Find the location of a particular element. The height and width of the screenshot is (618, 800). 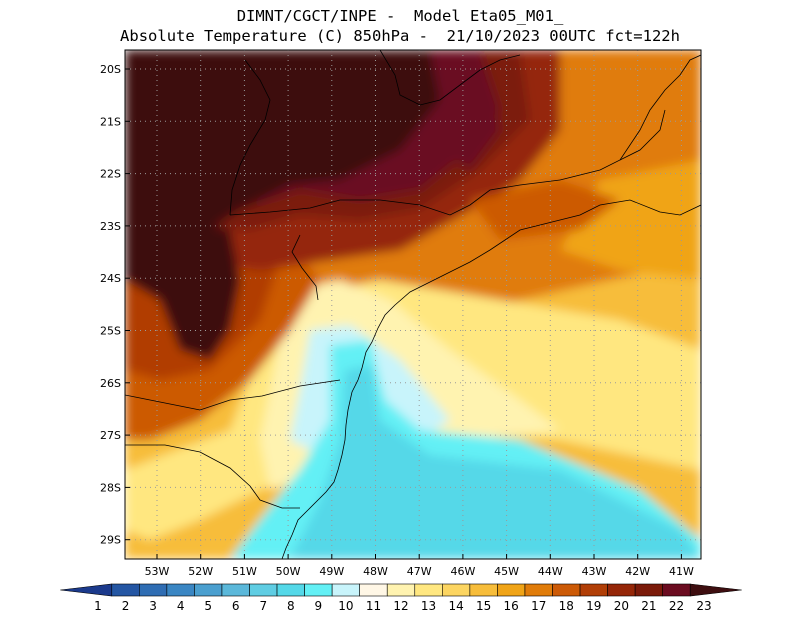

colorbar-label: 8 is located at coordinates (291, 606).